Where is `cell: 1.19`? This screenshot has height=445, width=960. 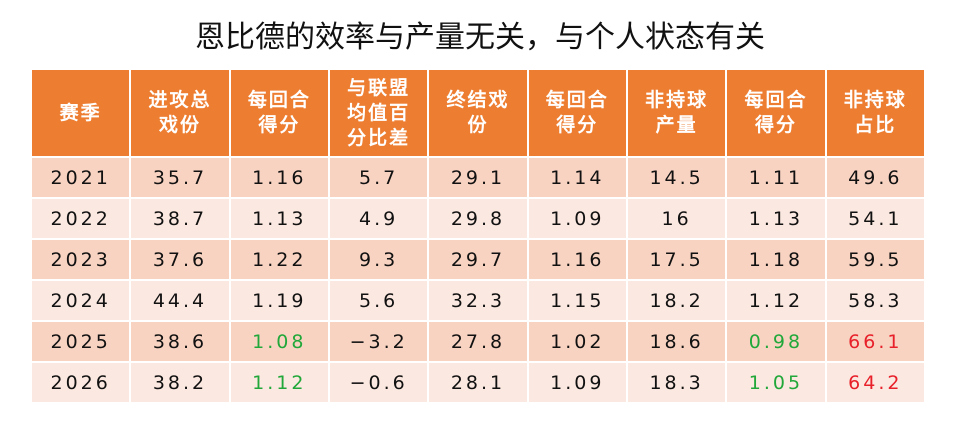
cell: 1.19 is located at coordinates (279, 300).